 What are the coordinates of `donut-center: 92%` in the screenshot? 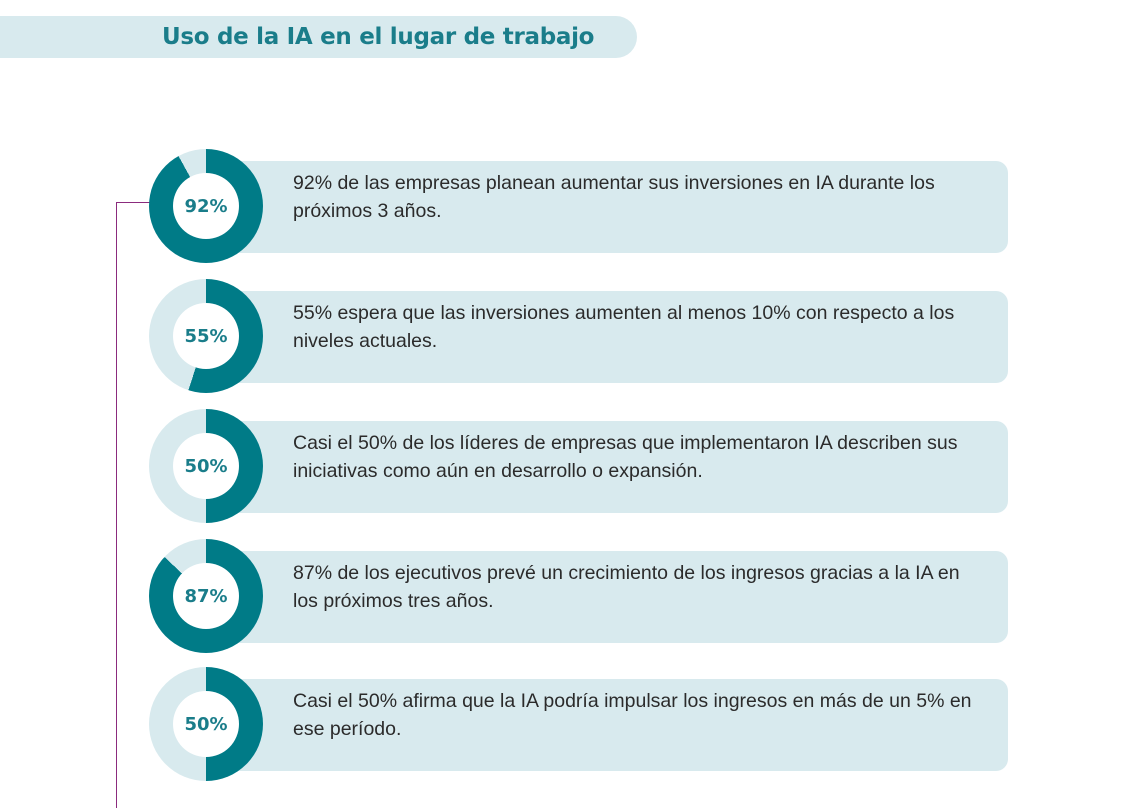 It's located at (206, 206).